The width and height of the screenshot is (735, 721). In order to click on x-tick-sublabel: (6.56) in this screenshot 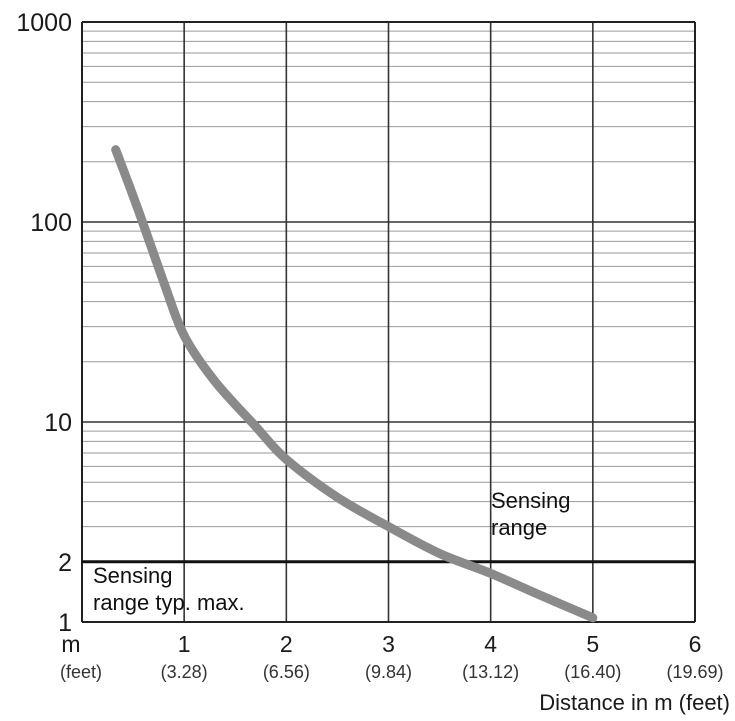, I will do `click(286, 672)`.